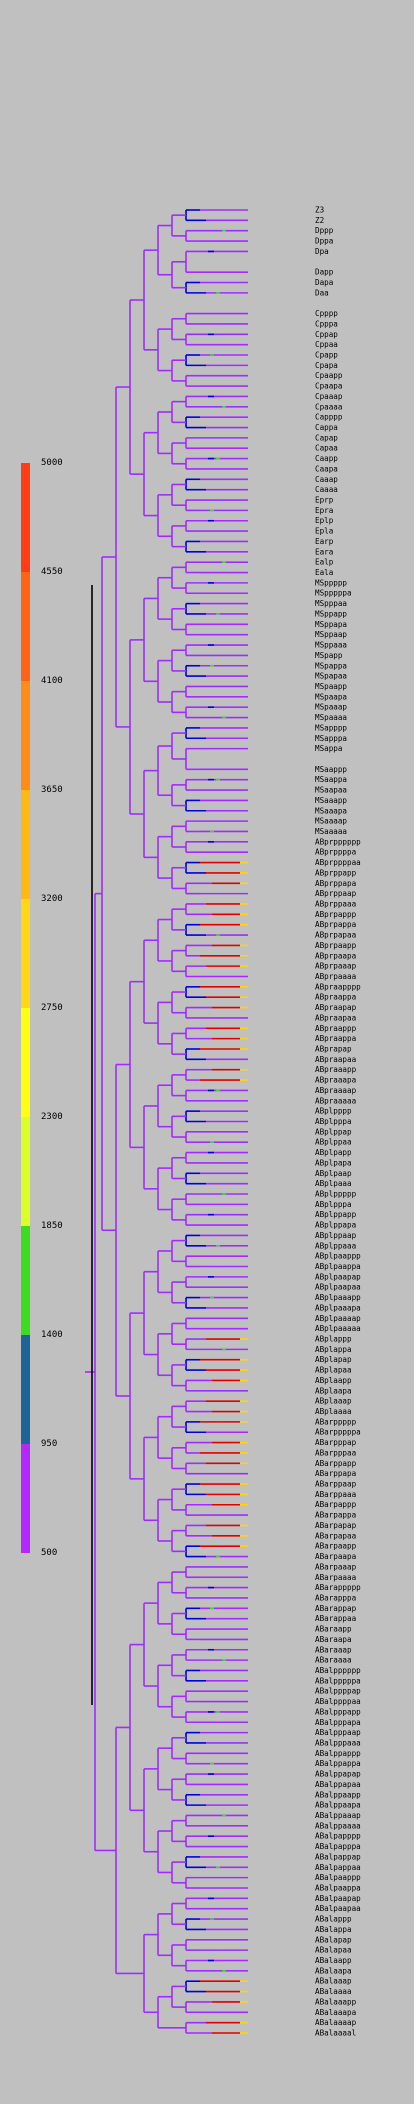 This screenshot has height=2104, width=414. What do you see at coordinates (331, 707) in the screenshot?
I see `leaf-label: MSpaaap` at bounding box center [331, 707].